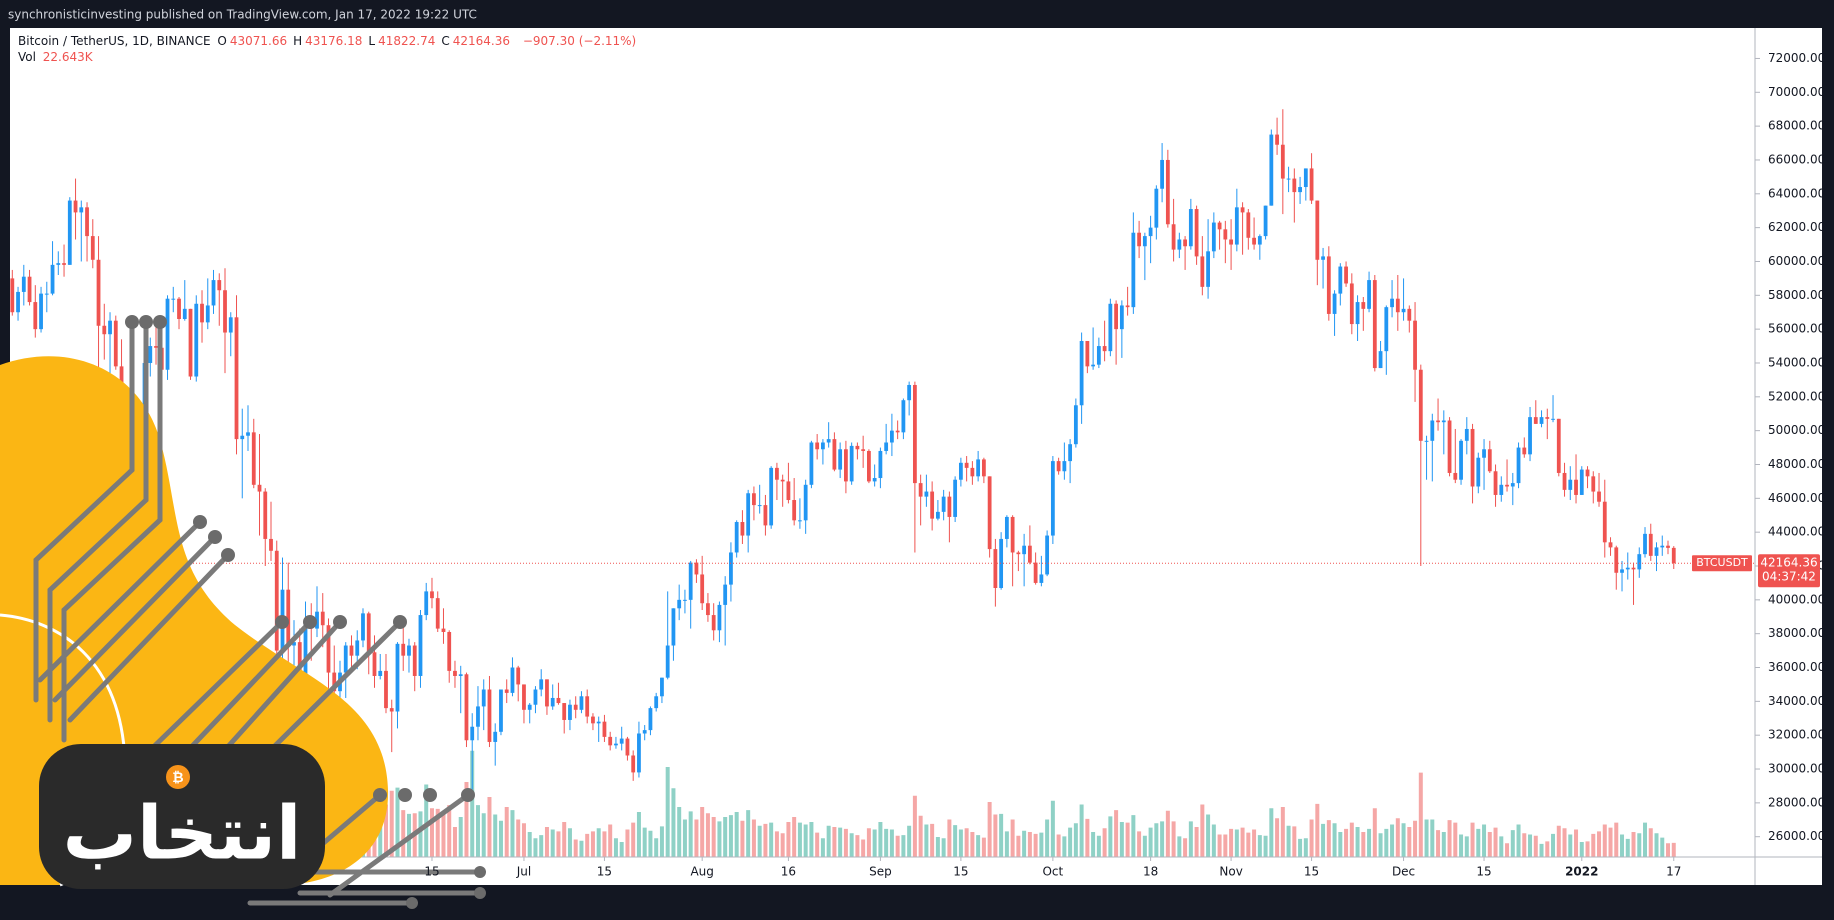  I want to click on y-tick-label: 52000.00, so click(1796, 396).